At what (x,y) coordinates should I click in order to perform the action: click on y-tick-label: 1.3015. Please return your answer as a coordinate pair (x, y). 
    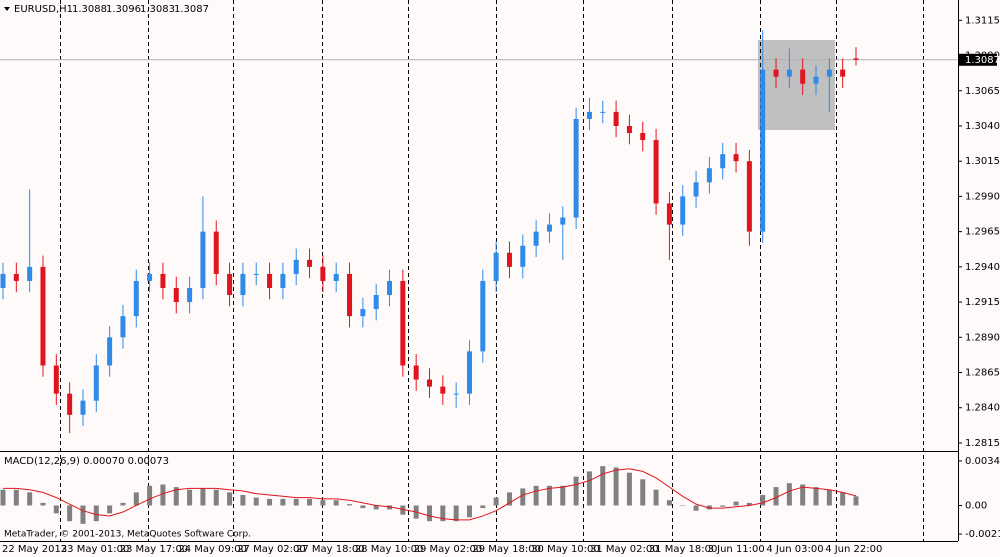
    Looking at the image, I should click on (982, 161).